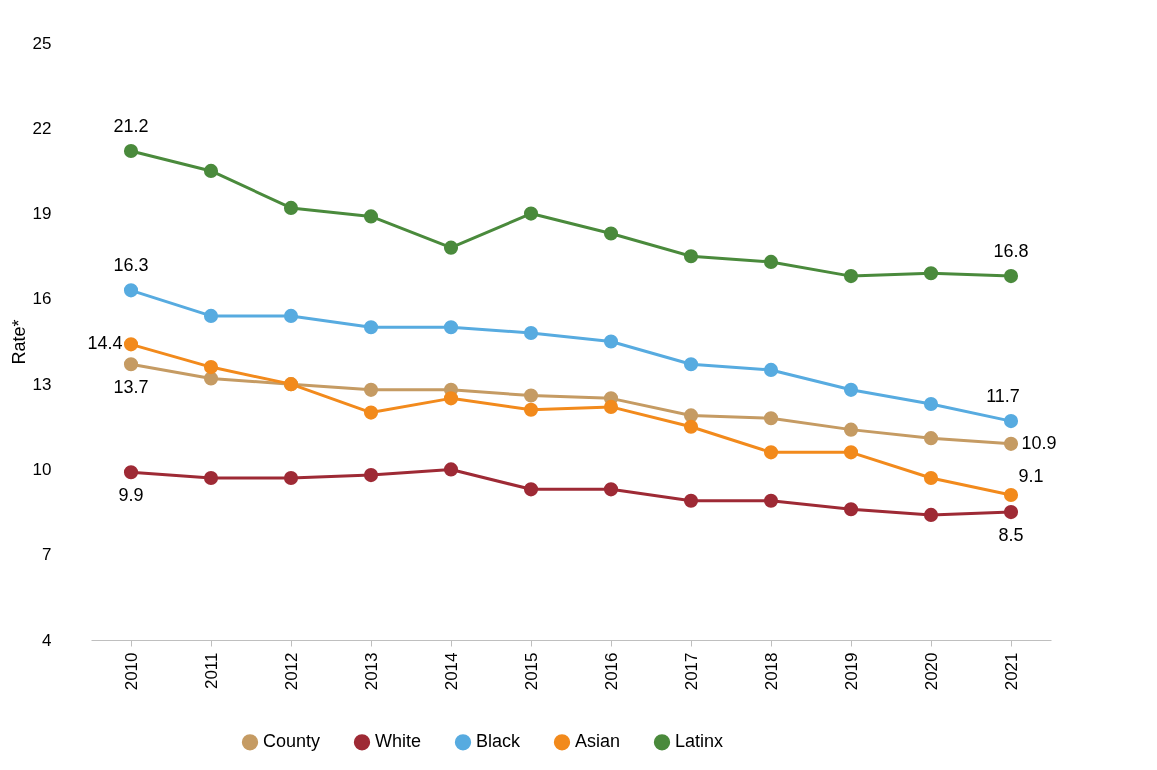  Describe the element at coordinates (1011, 671) in the screenshot. I see `x-tick-label: 2021` at that location.